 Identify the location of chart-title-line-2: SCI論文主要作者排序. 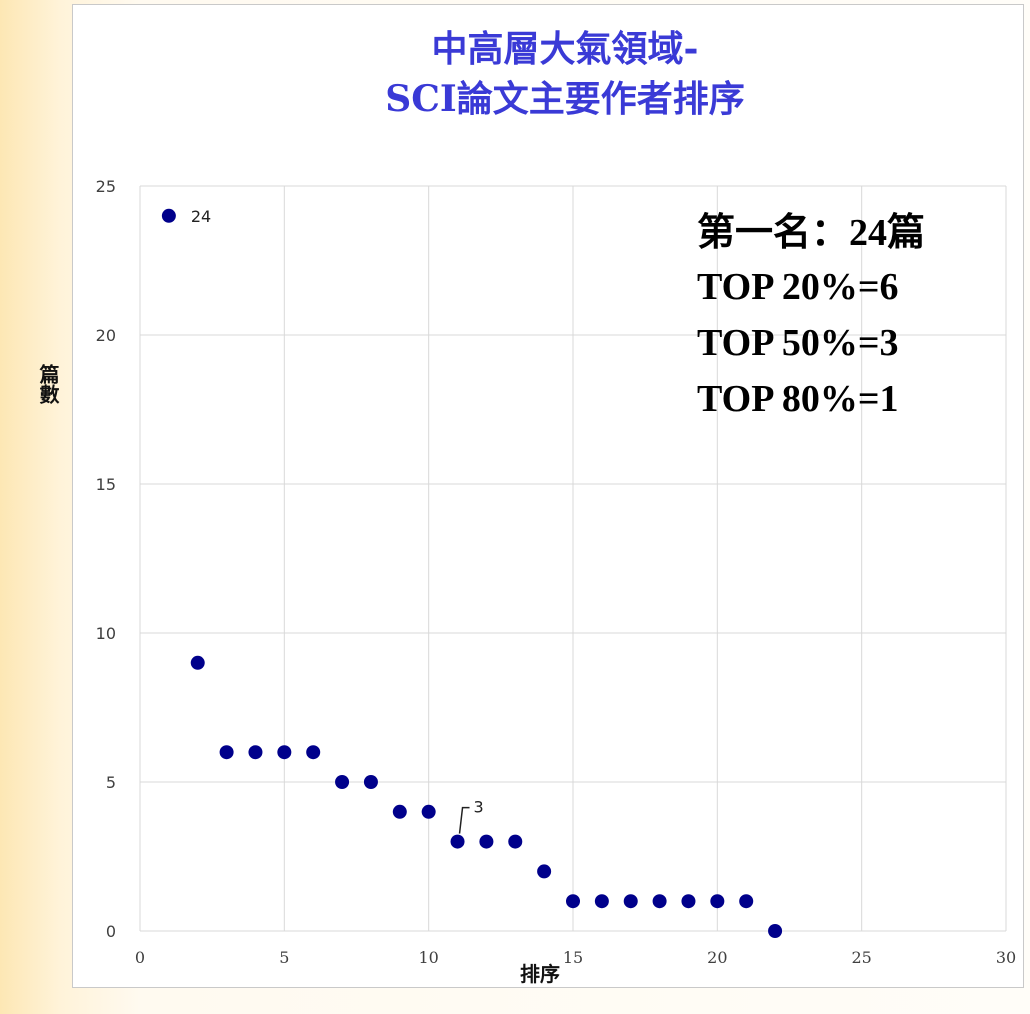
(565, 99).